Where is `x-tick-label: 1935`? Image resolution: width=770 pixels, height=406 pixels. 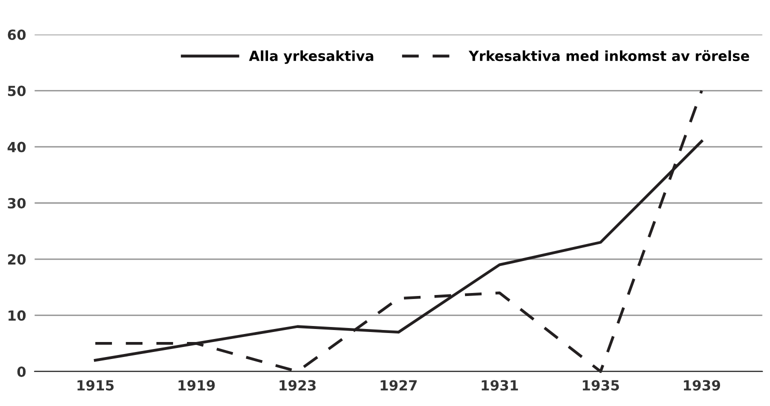 x-tick-label: 1935 is located at coordinates (600, 385).